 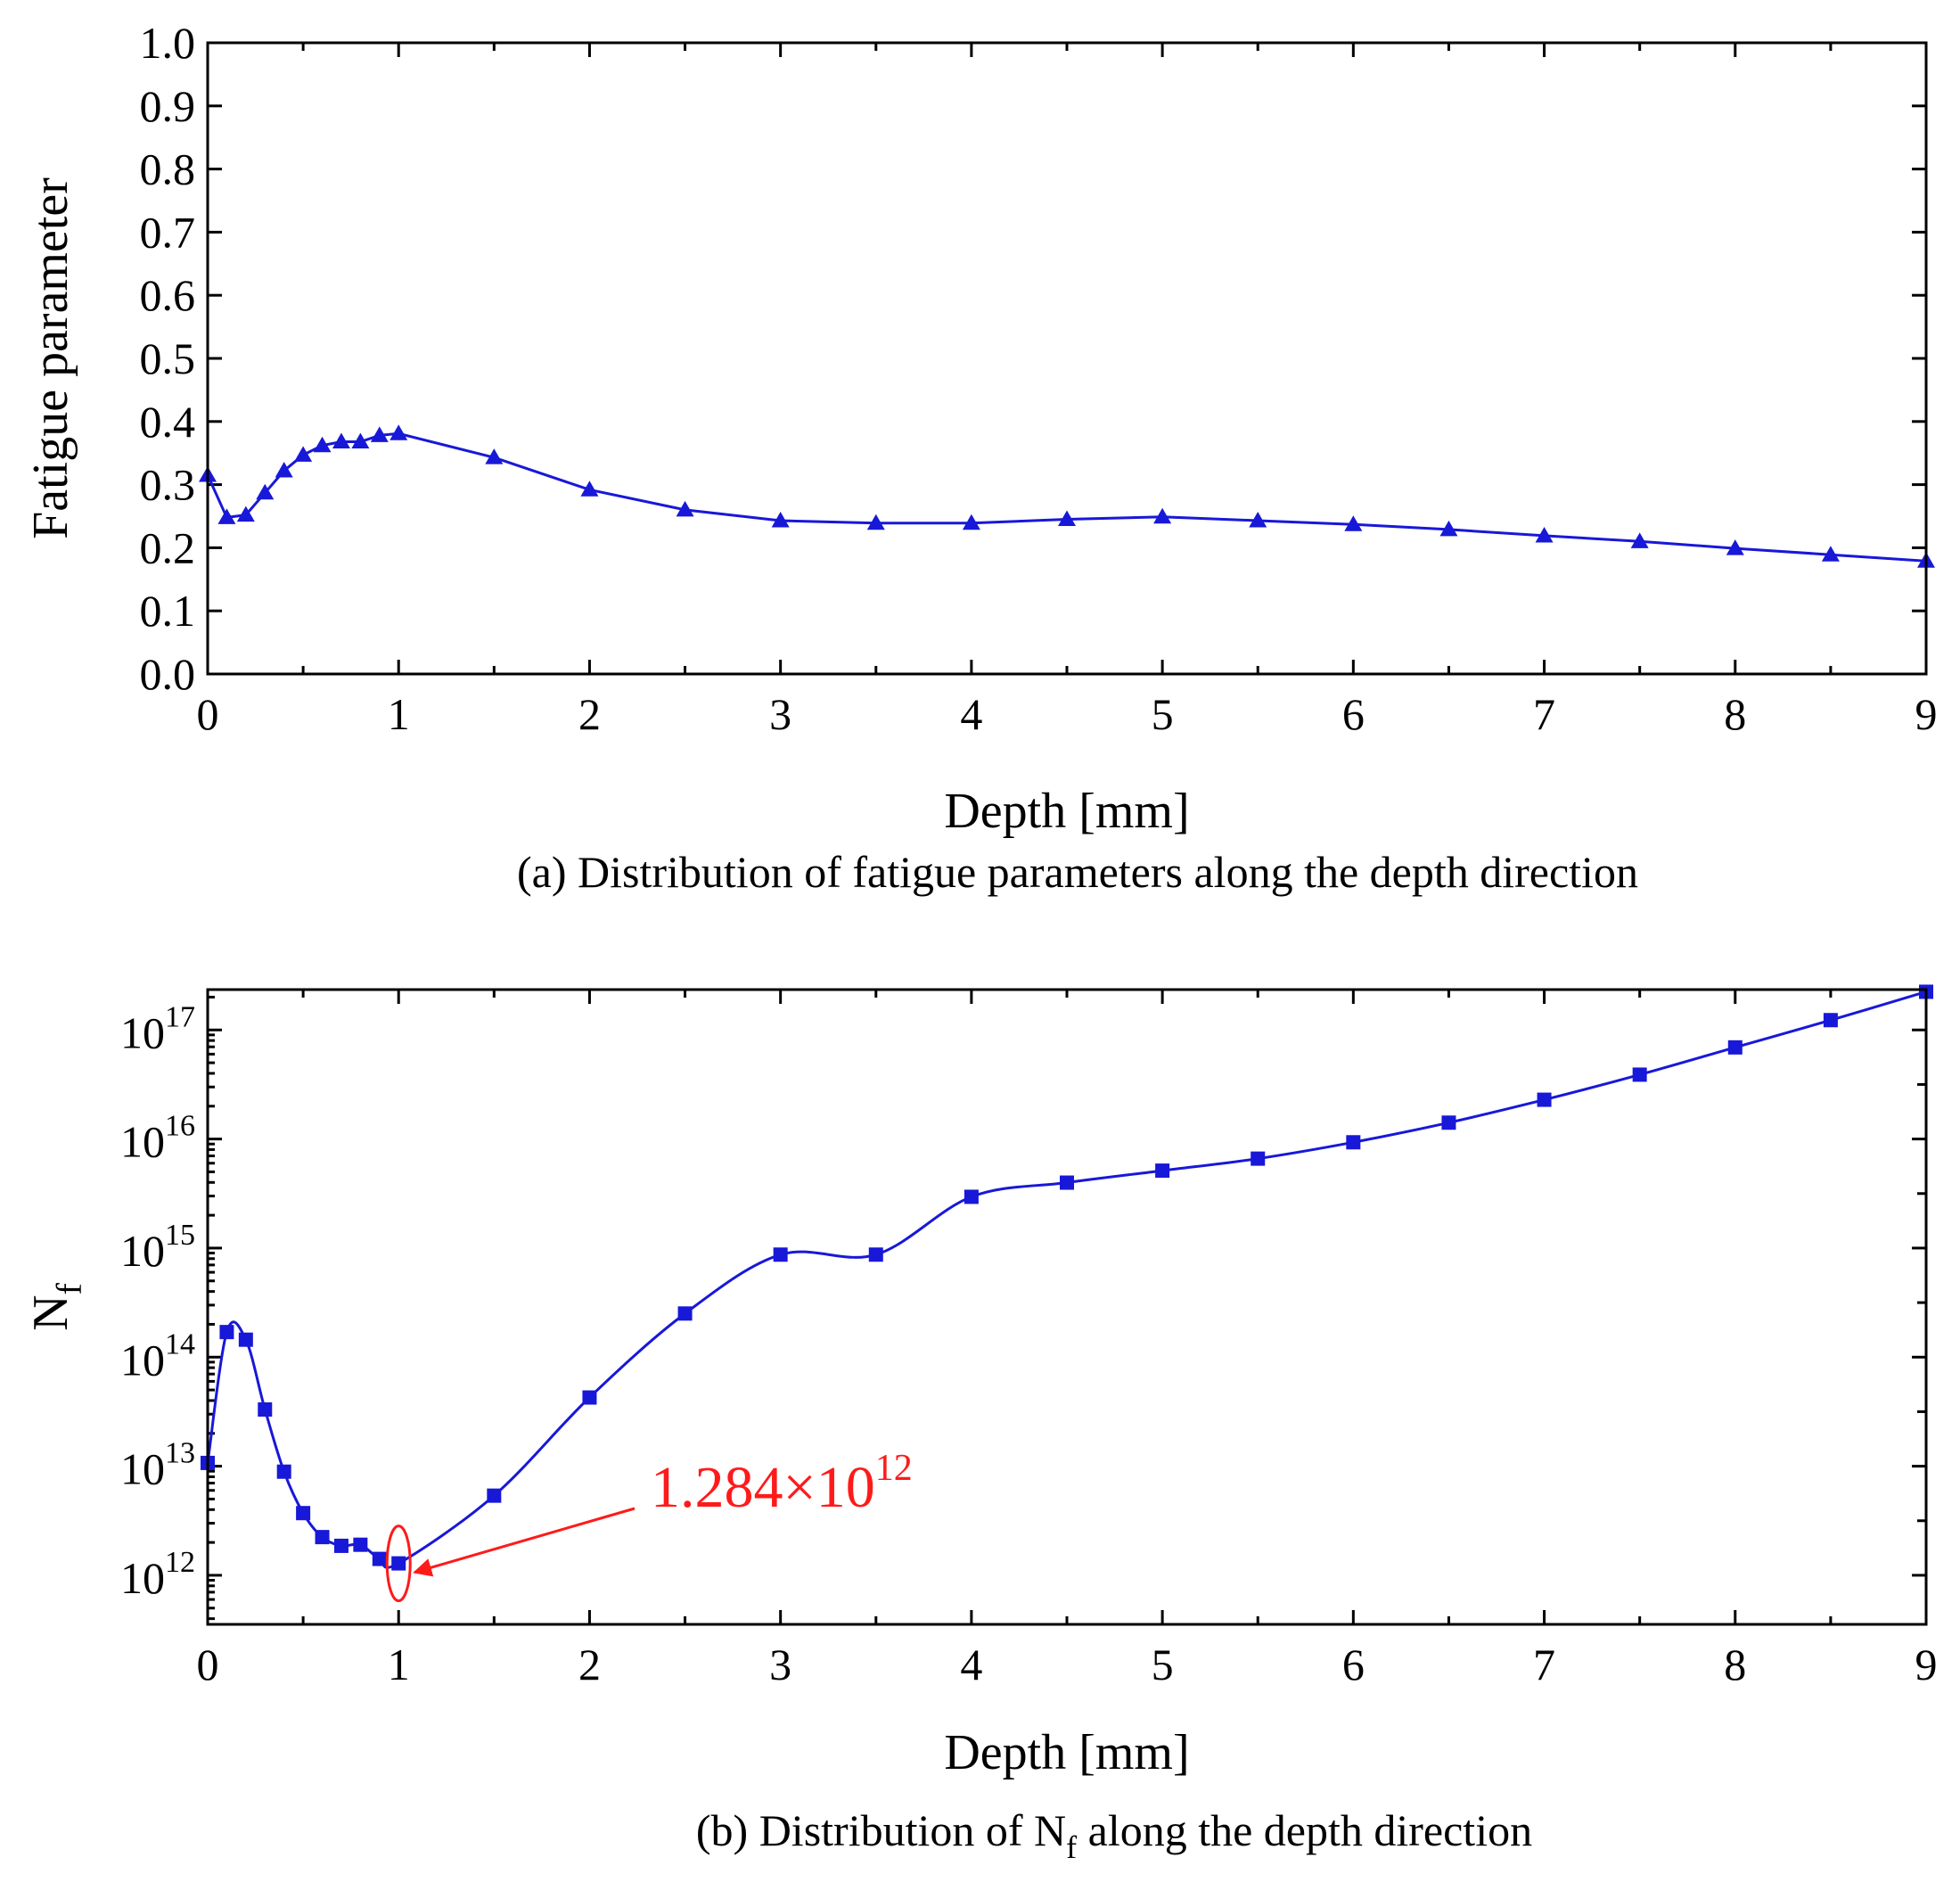 What do you see at coordinates (780, 714) in the screenshot?
I see `chart-a-x-tick-label: 3` at bounding box center [780, 714].